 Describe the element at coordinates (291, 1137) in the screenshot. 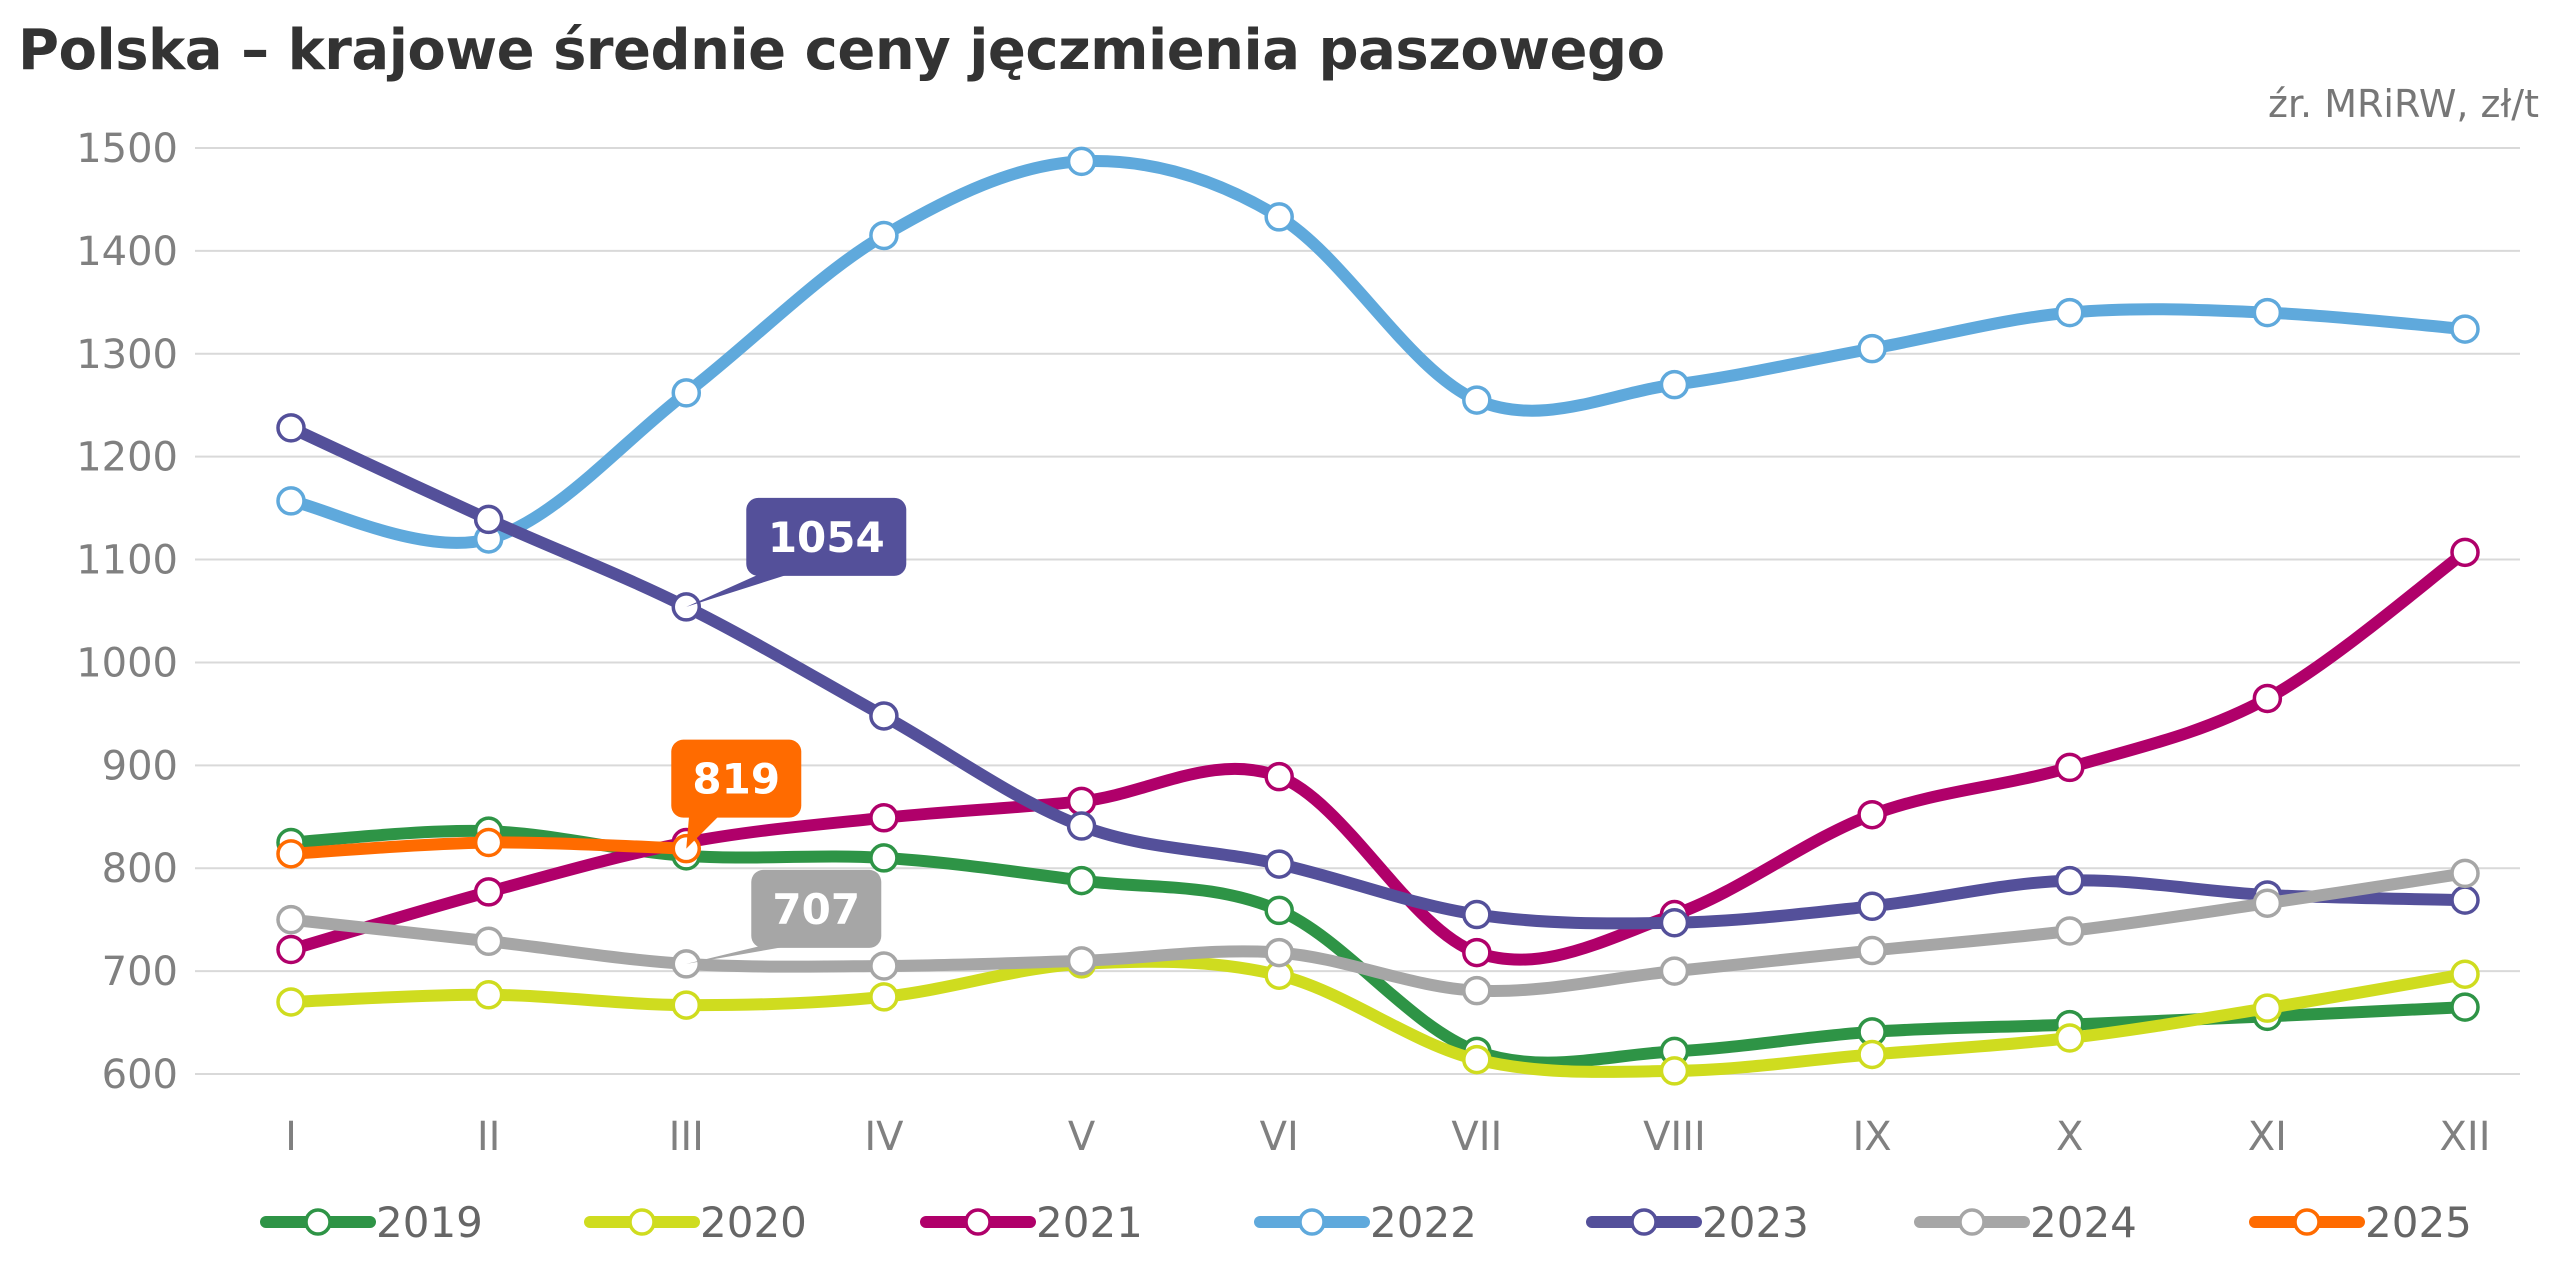

I see `x-tick-label: I` at that location.